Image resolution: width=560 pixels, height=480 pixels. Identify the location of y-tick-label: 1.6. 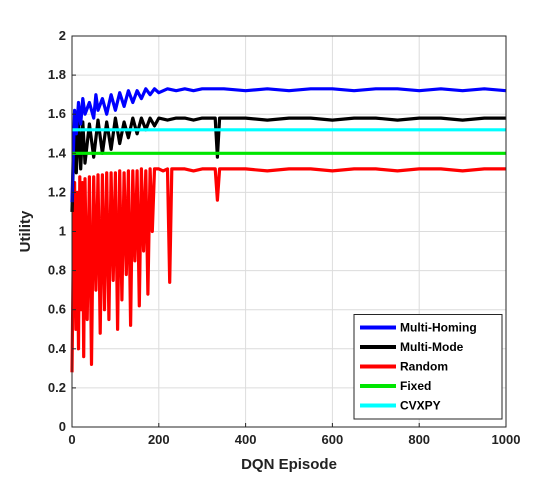
(57, 113).